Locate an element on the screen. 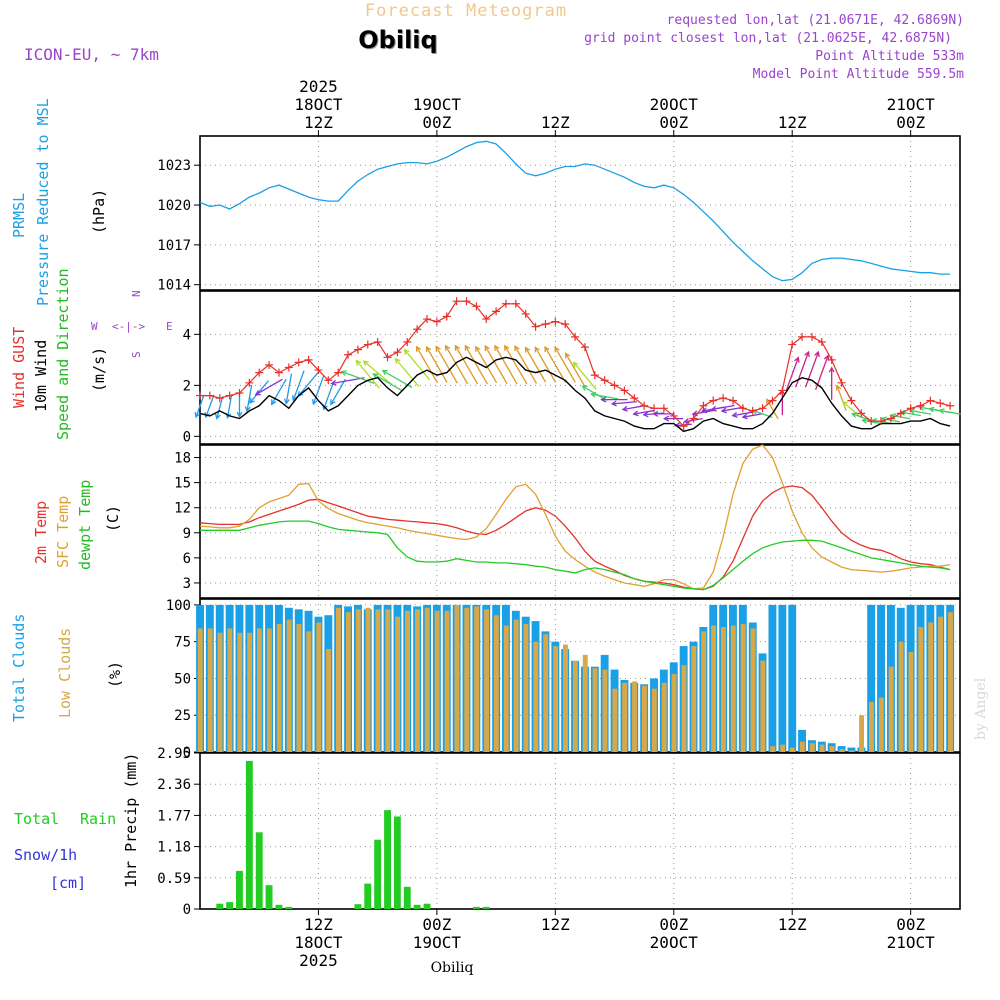 Image resolution: width=1000 pixels, height=1000 pixels. precip-label-snow: Snow/1h is located at coordinates (45, 855).